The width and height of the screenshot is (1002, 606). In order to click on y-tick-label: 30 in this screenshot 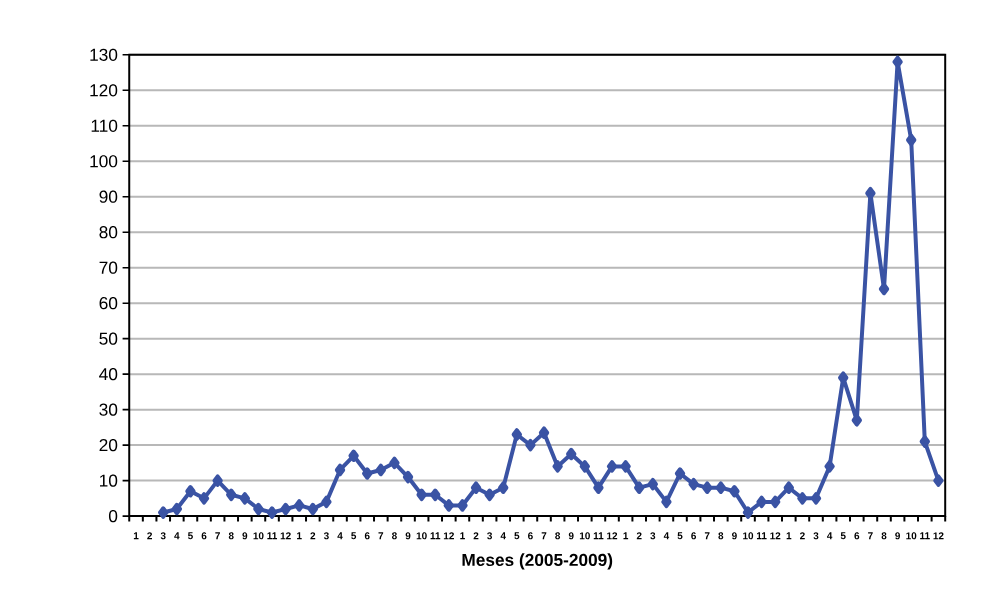, I will do `click(108, 409)`.